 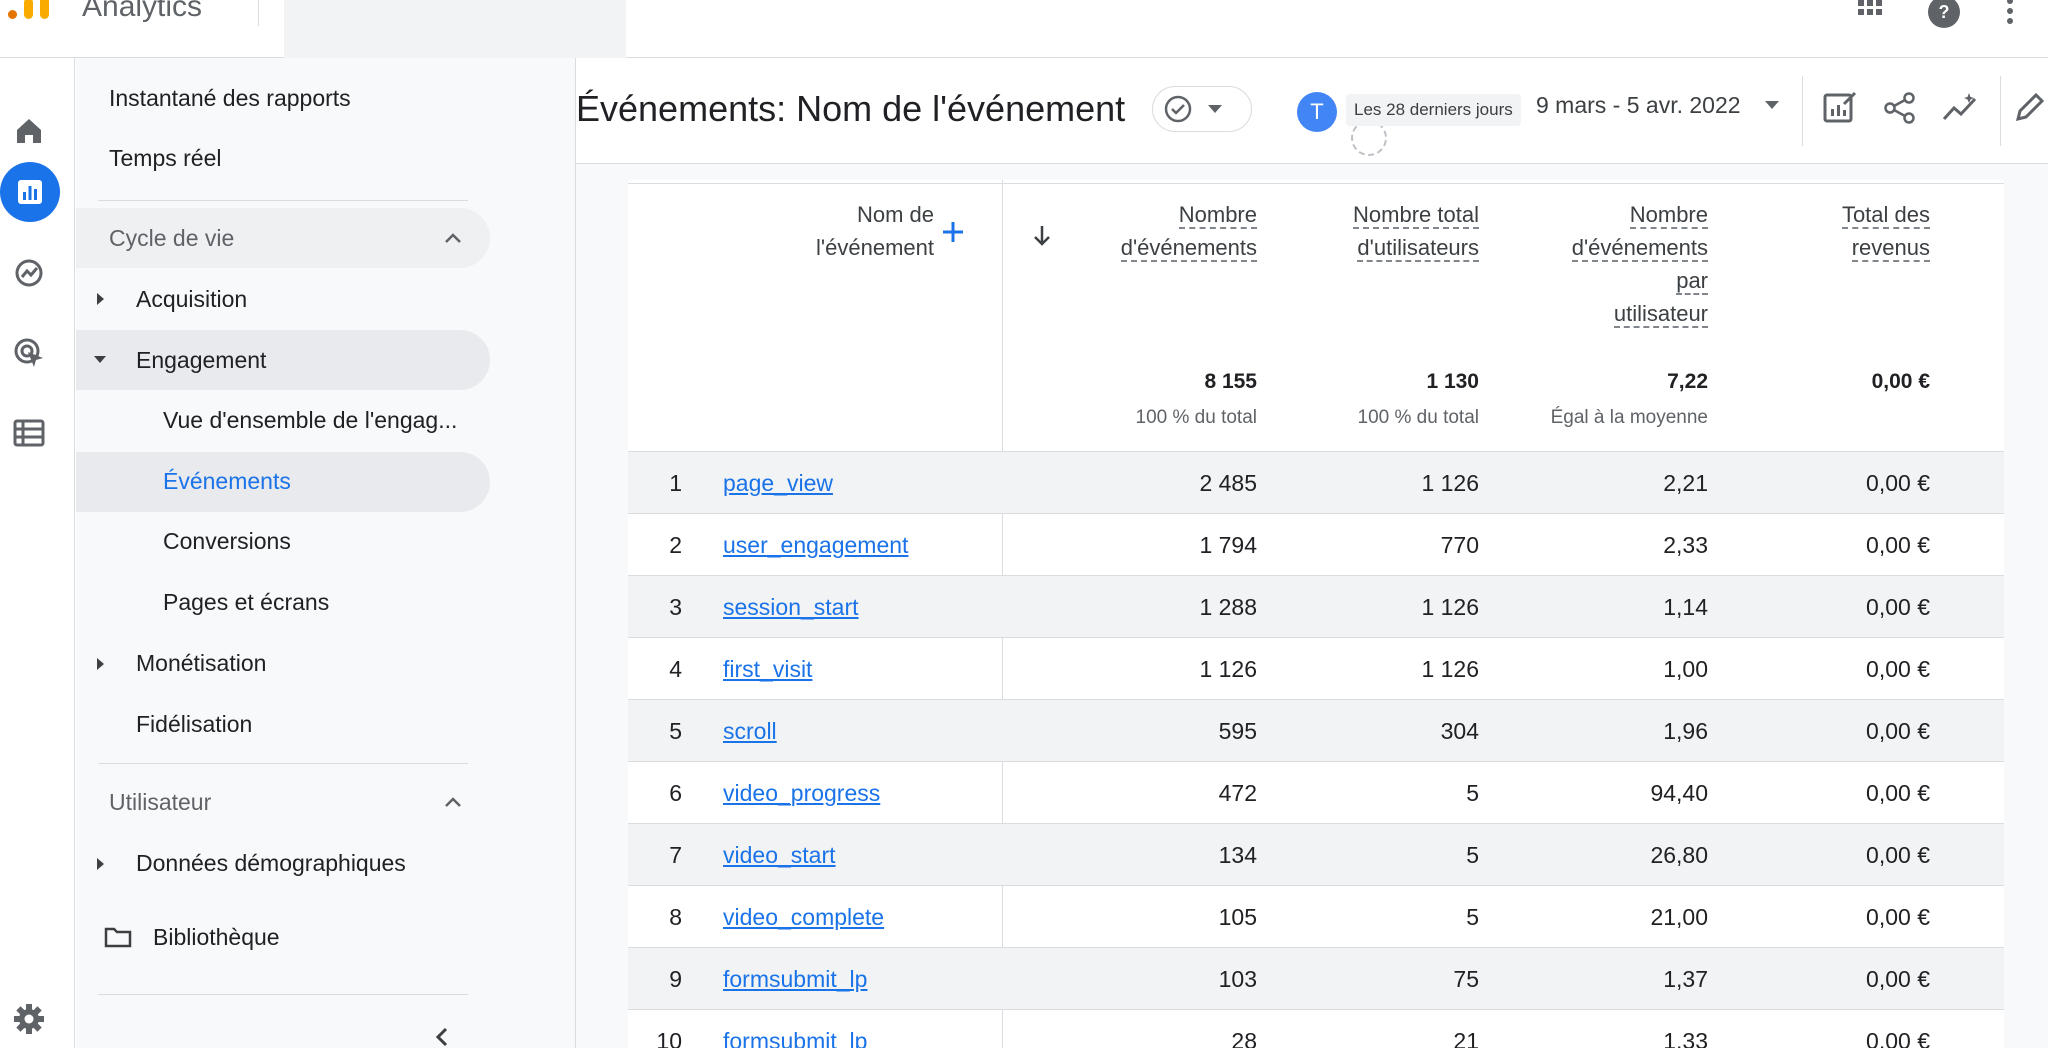 I want to click on events-per-user-cell: 26,80, so click(x=1679, y=855).